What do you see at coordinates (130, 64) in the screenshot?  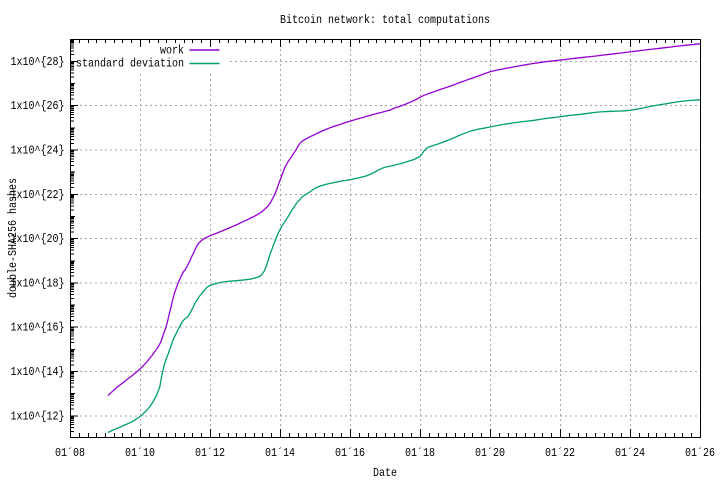 I see `svg-text: standard deviation` at bounding box center [130, 64].